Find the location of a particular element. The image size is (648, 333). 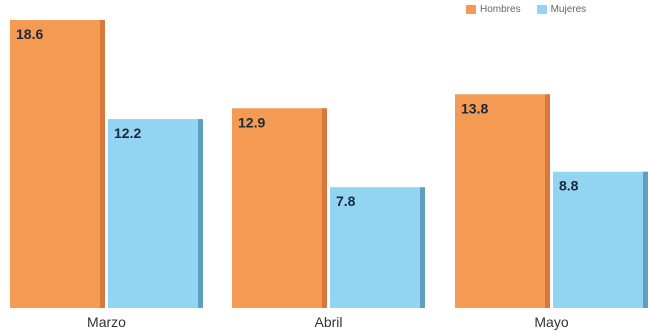

bar-edge-mujeres-mayo is located at coordinates (645, 239).